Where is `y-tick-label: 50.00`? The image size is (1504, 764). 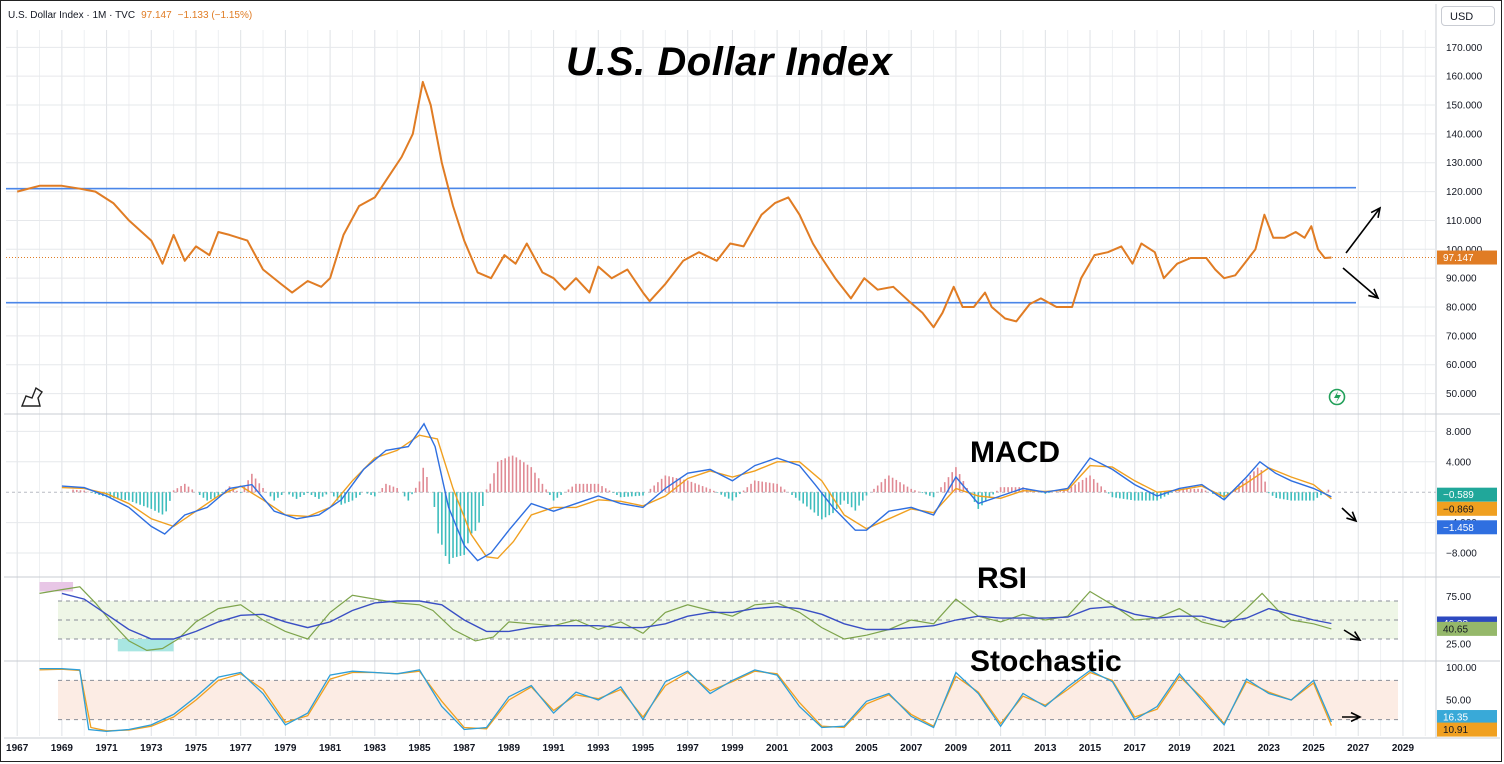
y-tick-label: 50.00 is located at coordinates (1458, 701).